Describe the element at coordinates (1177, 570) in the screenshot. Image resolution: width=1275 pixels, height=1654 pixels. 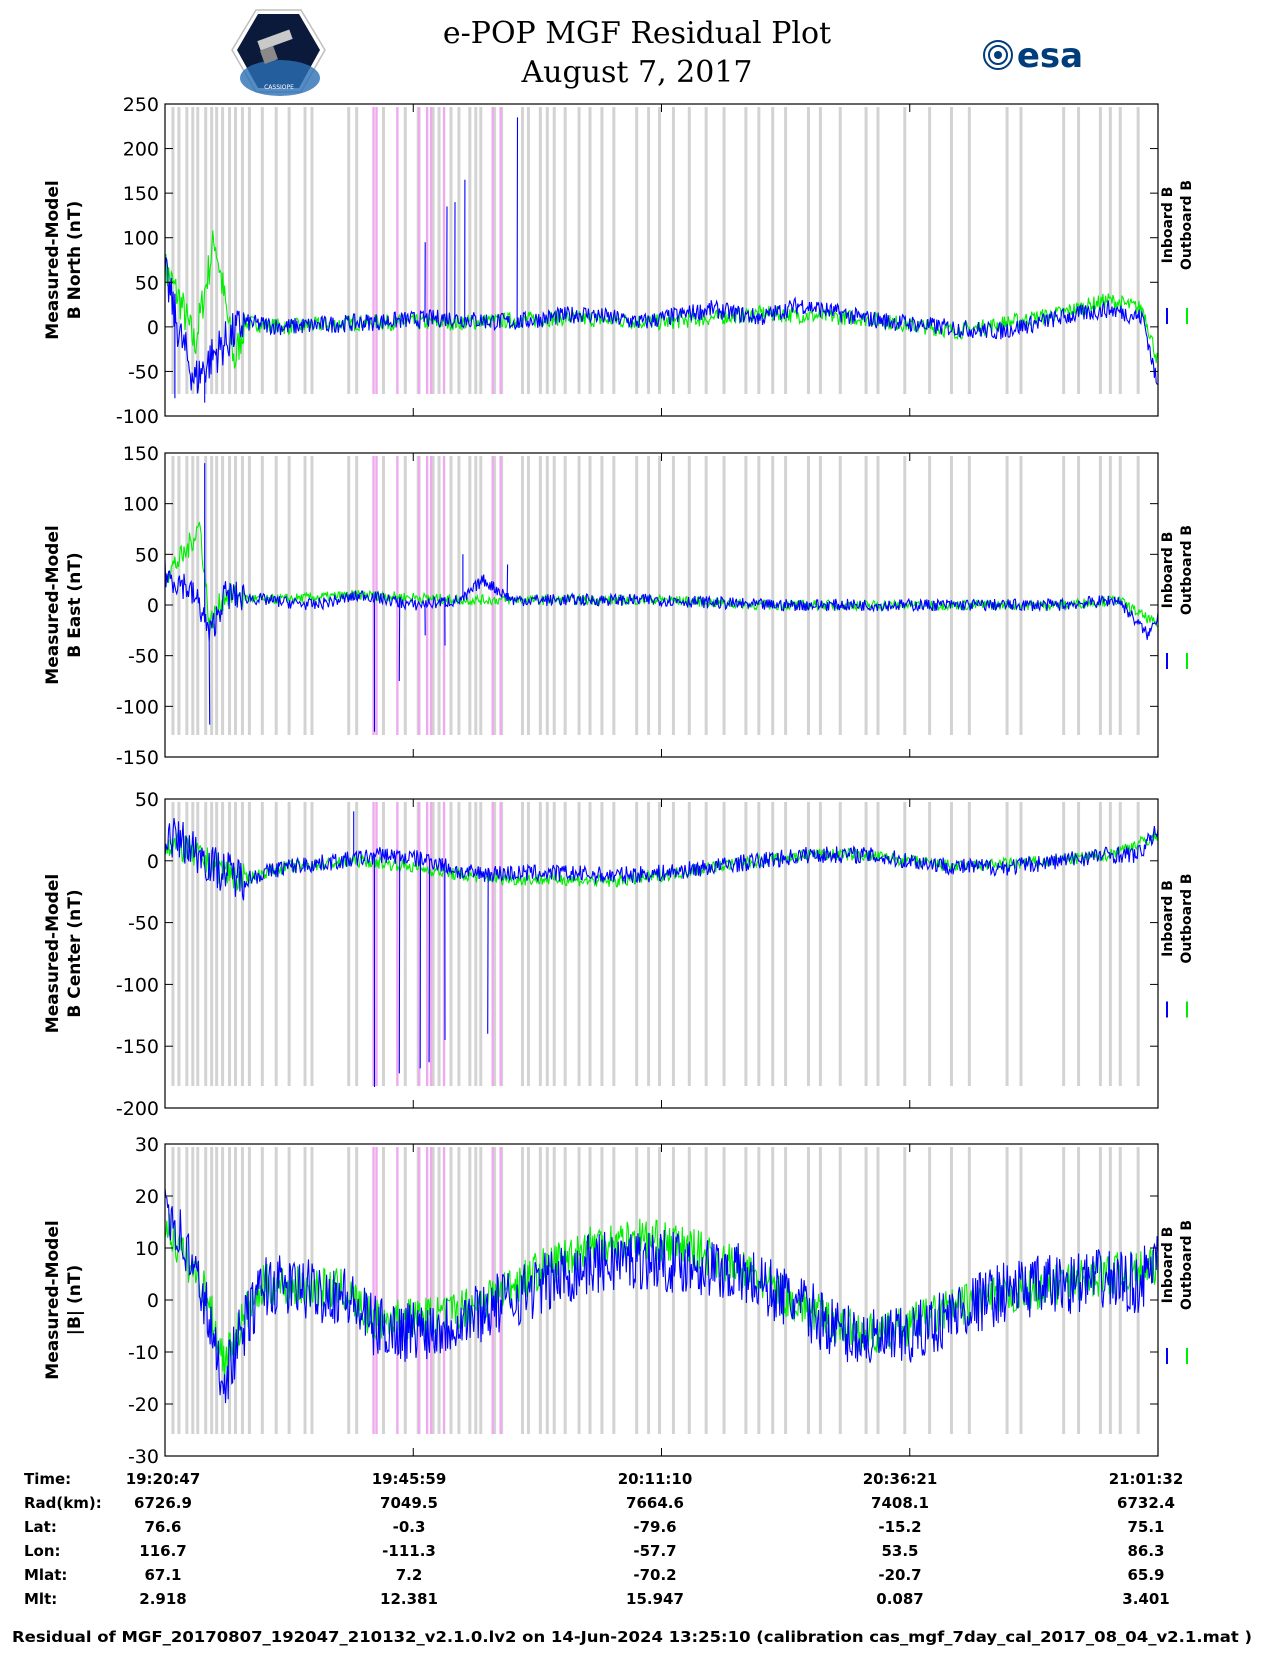
I see `legend-label: Inboard B Outboard B` at that location.